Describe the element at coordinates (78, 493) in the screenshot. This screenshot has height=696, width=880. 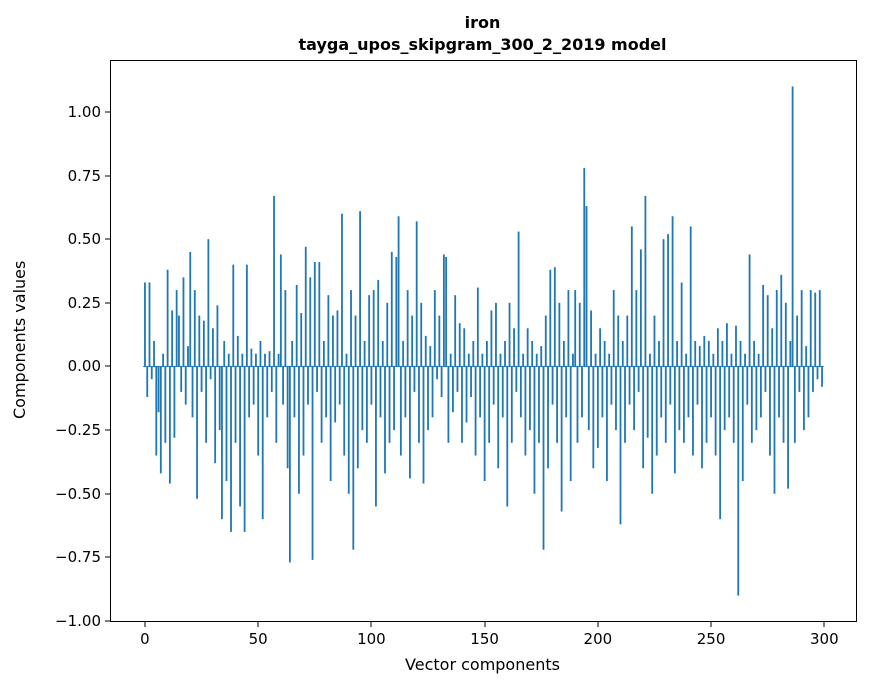
I see `y-tick-label: −0.50` at that location.